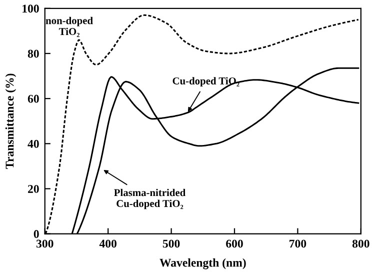 This screenshot has width=374, height=280. I want to click on x-tick-label: 500, so click(171, 244).